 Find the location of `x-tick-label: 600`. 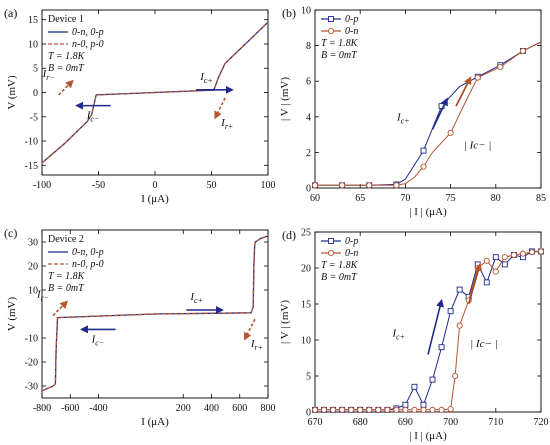

x-tick-label: 600 is located at coordinates (239, 408).